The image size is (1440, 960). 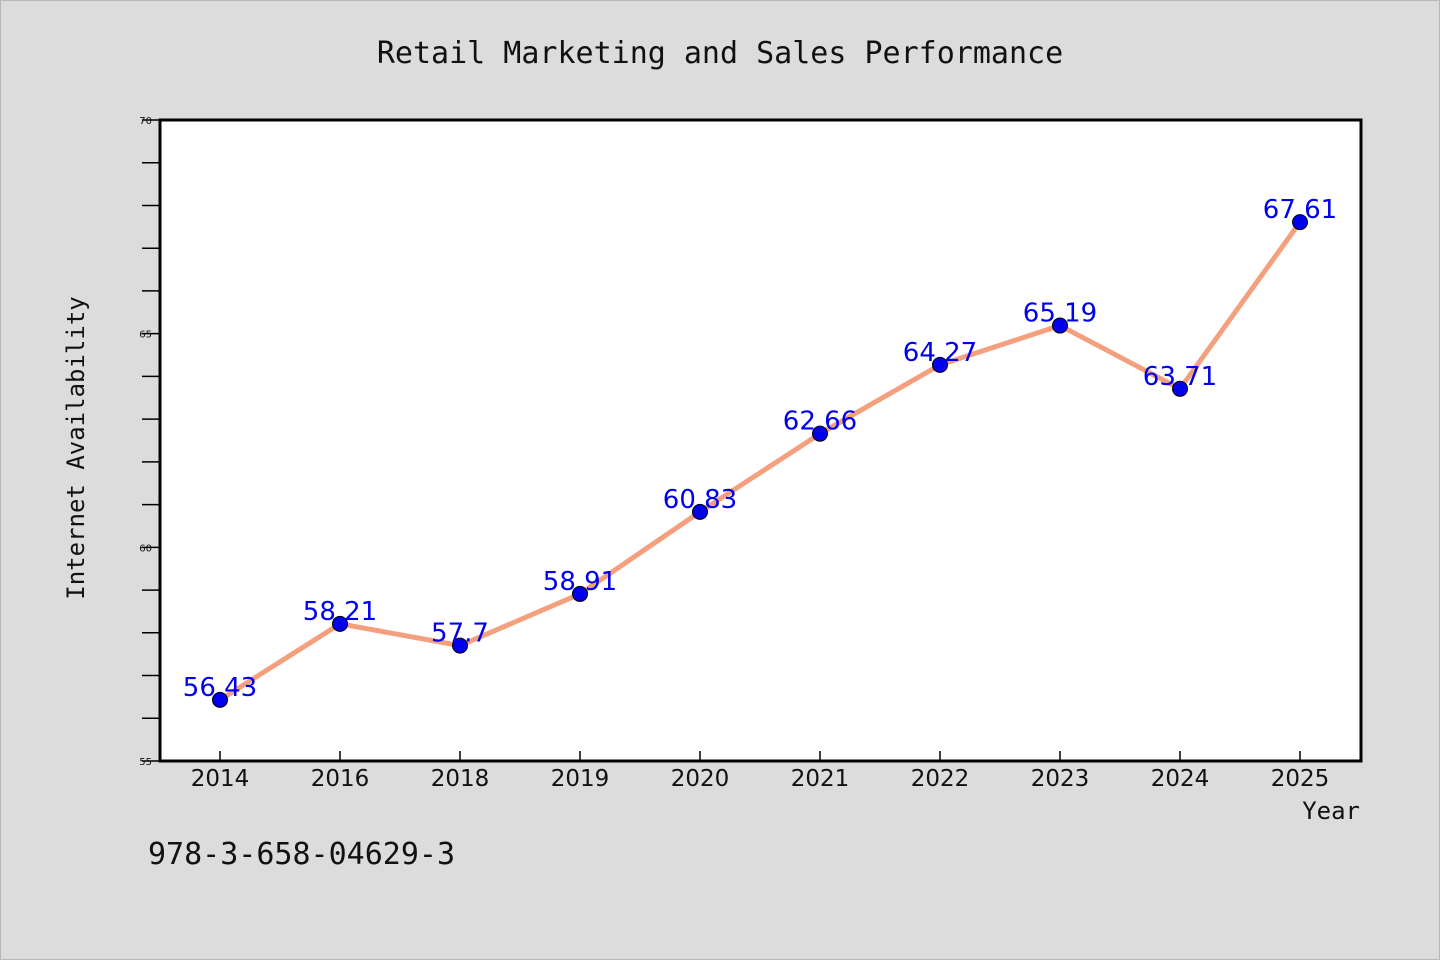 What do you see at coordinates (1180, 779) in the screenshot?
I see `x-tick-label: 2024` at bounding box center [1180, 779].